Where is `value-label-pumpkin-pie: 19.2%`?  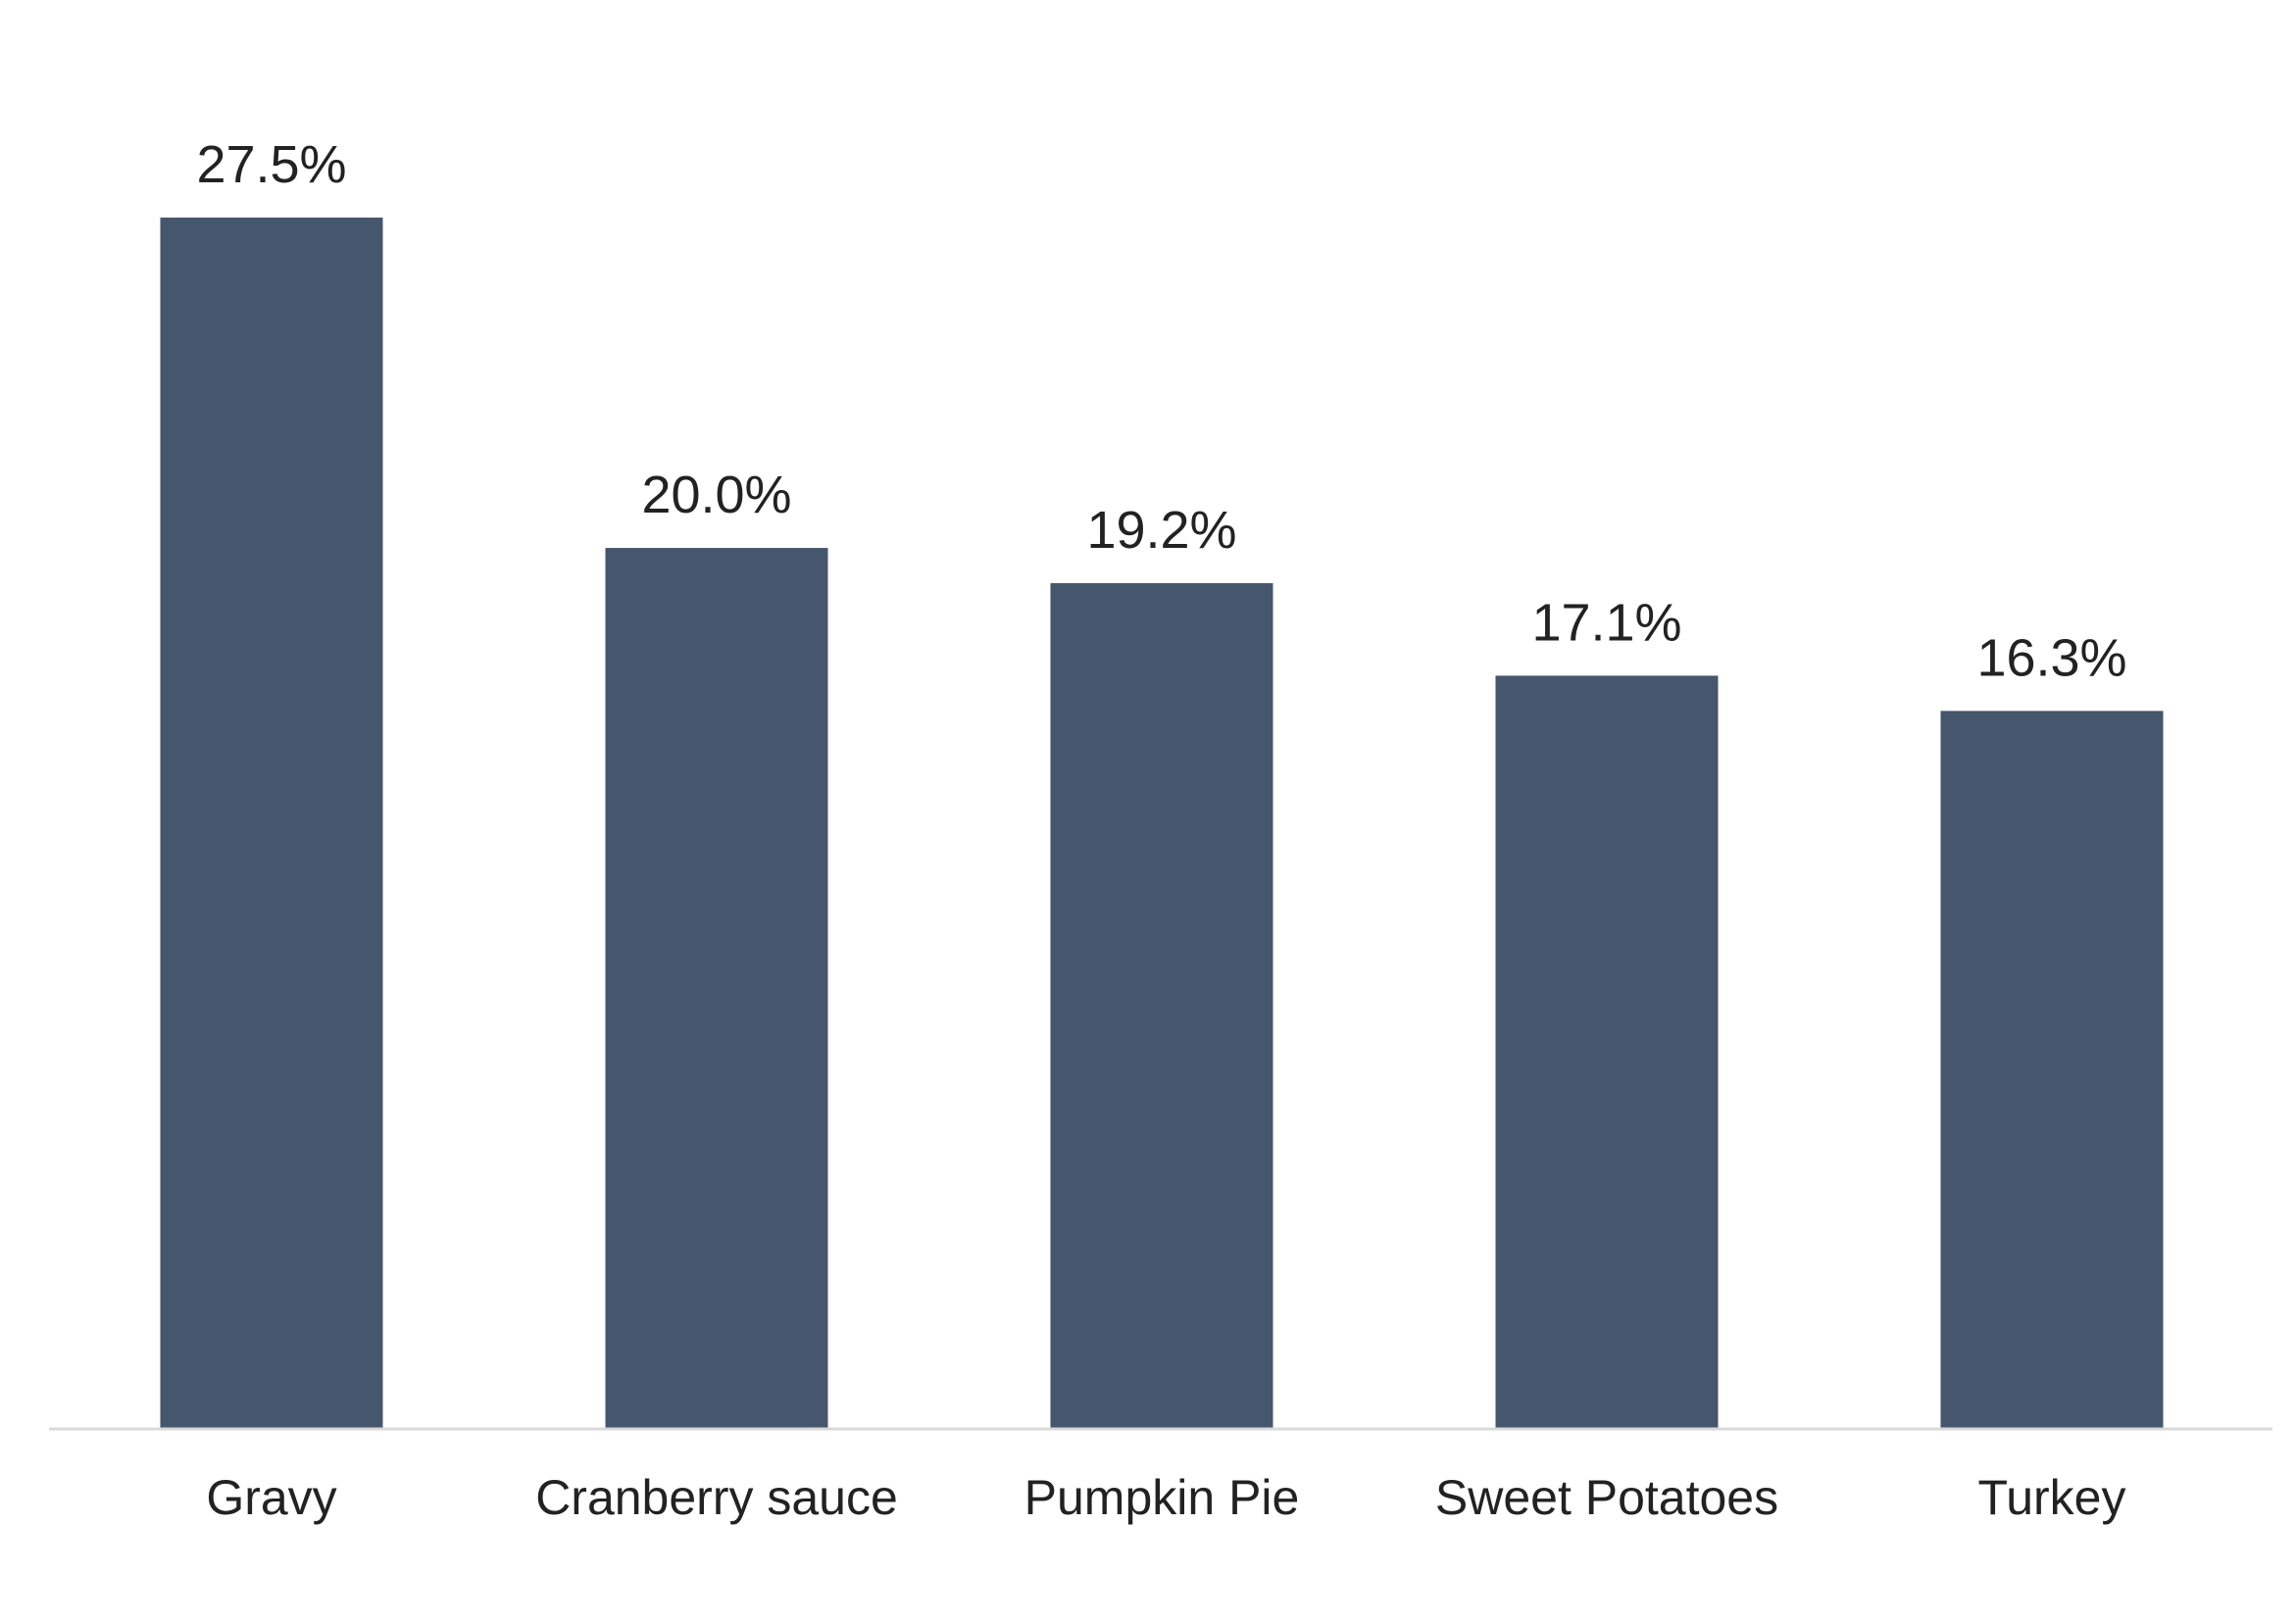 value-label-pumpkin-pie: 19.2% is located at coordinates (1161, 530).